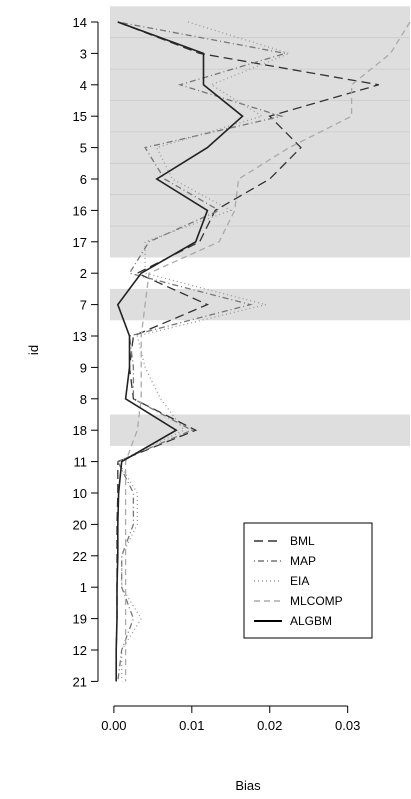 The image size is (411, 799). I want to click on y-axis: 14 3 4 15 5 6 16 17 2 7 13 9 8 18 11 10 20 22 1 19 12 21, so click(86, 352).